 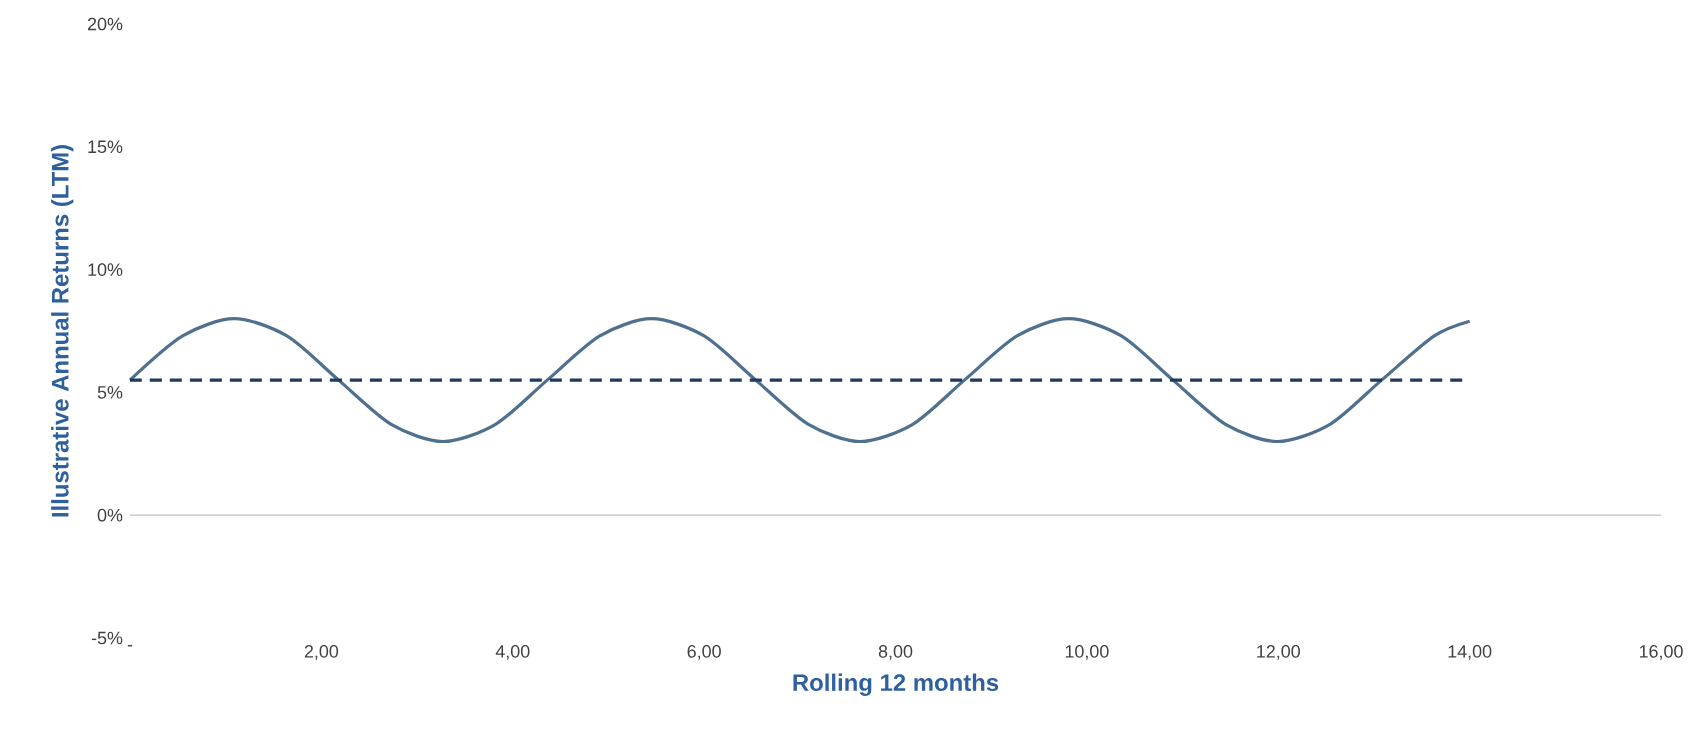 What do you see at coordinates (895, 652) in the screenshot?
I see `x-tick-label: 8,00` at bounding box center [895, 652].